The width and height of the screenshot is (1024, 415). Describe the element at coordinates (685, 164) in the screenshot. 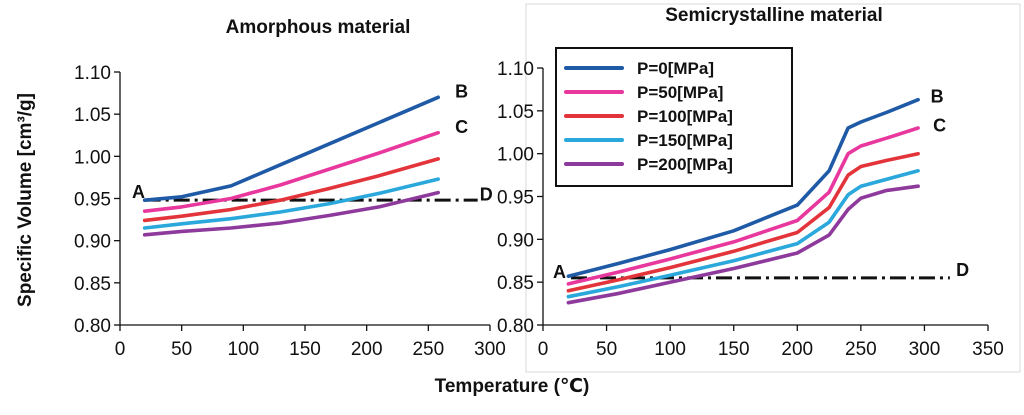

I see `legend-label: P=200[MPa]` at that location.